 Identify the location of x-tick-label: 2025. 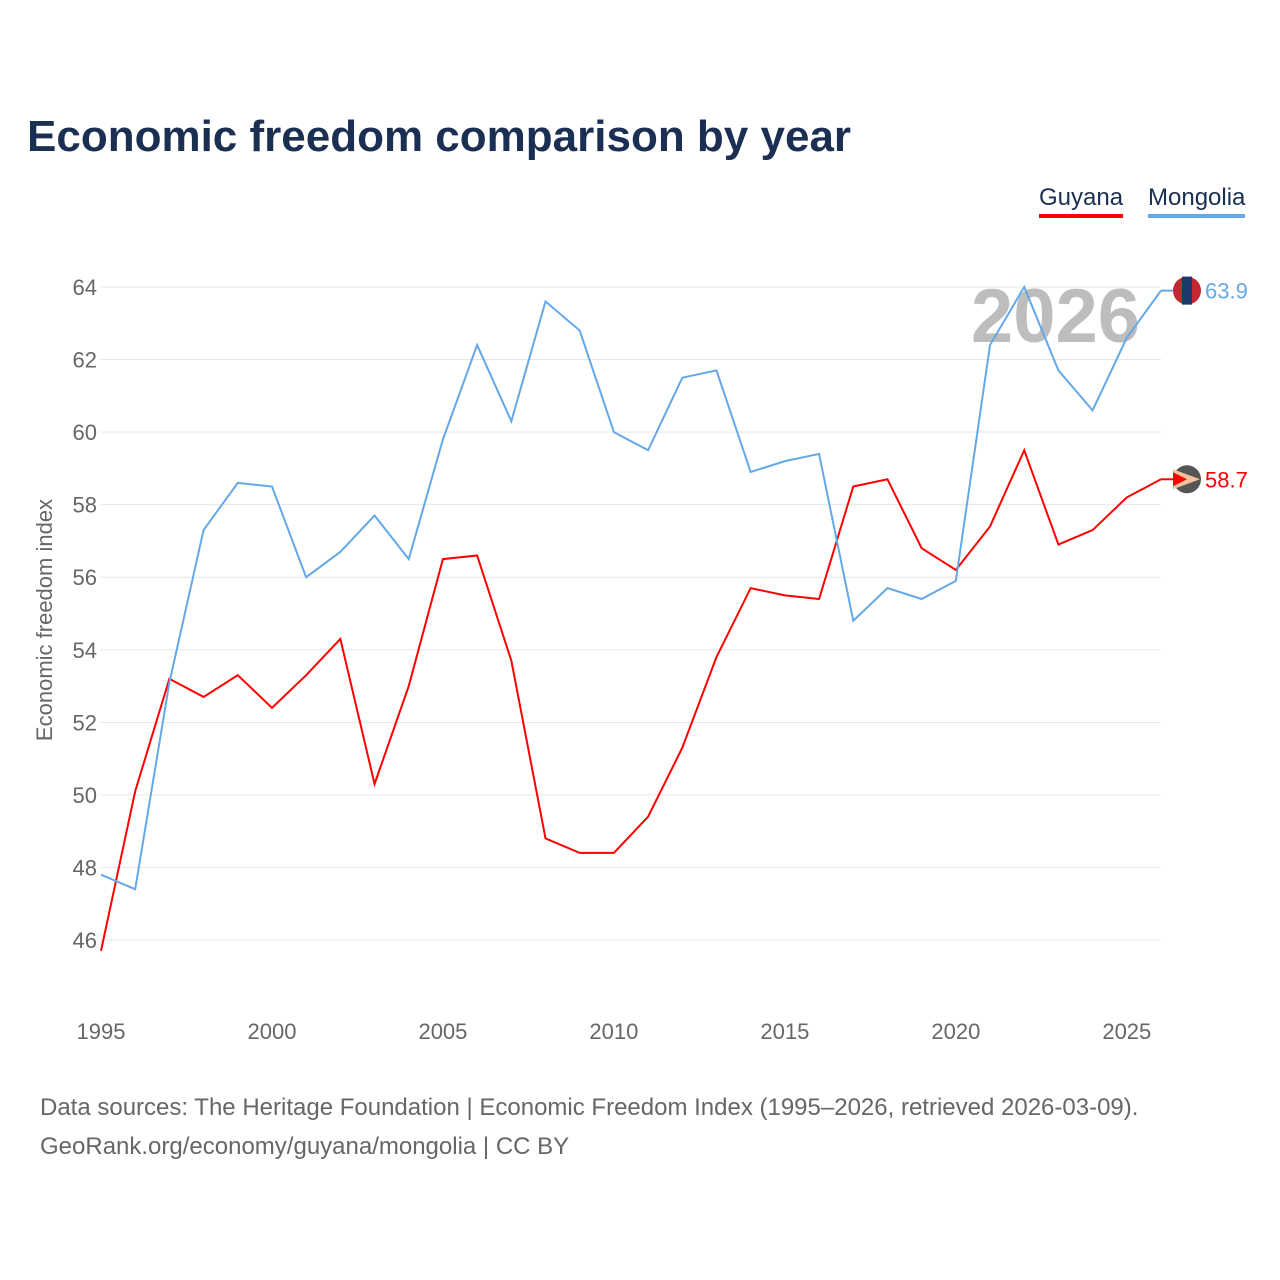
(1126, 1031).